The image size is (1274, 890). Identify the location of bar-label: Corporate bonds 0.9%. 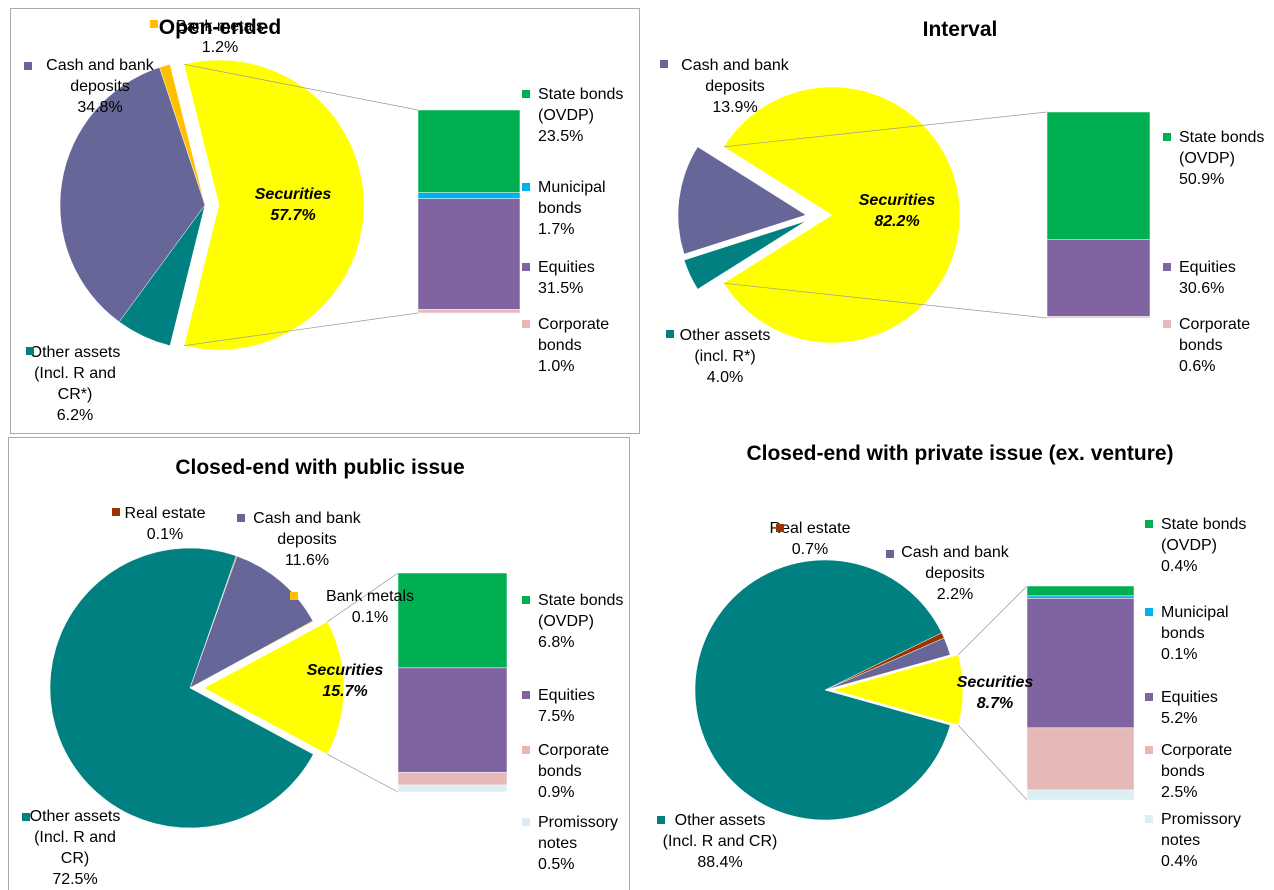
(593, 771).